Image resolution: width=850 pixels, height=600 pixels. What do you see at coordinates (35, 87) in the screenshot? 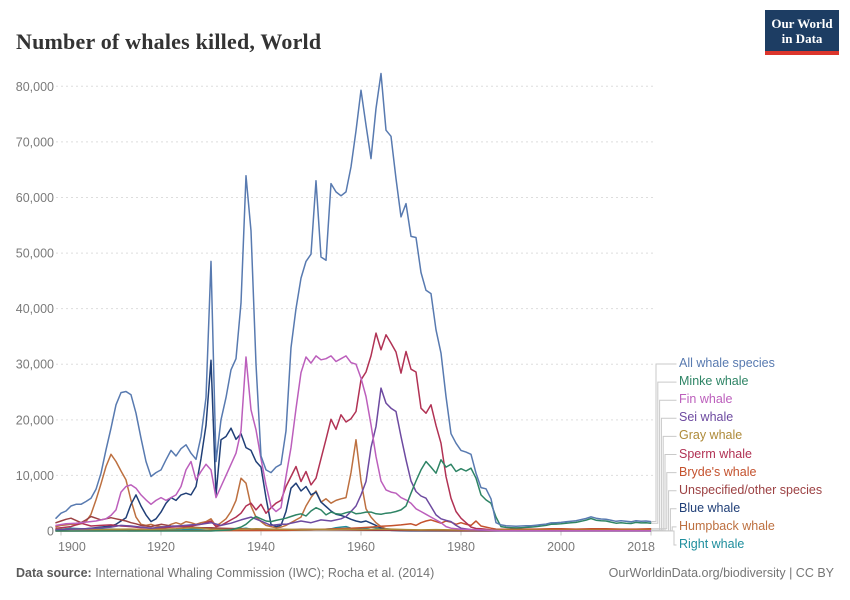
I see `y-axis-tick-label: 80,000` at bounding box center [35, 87].